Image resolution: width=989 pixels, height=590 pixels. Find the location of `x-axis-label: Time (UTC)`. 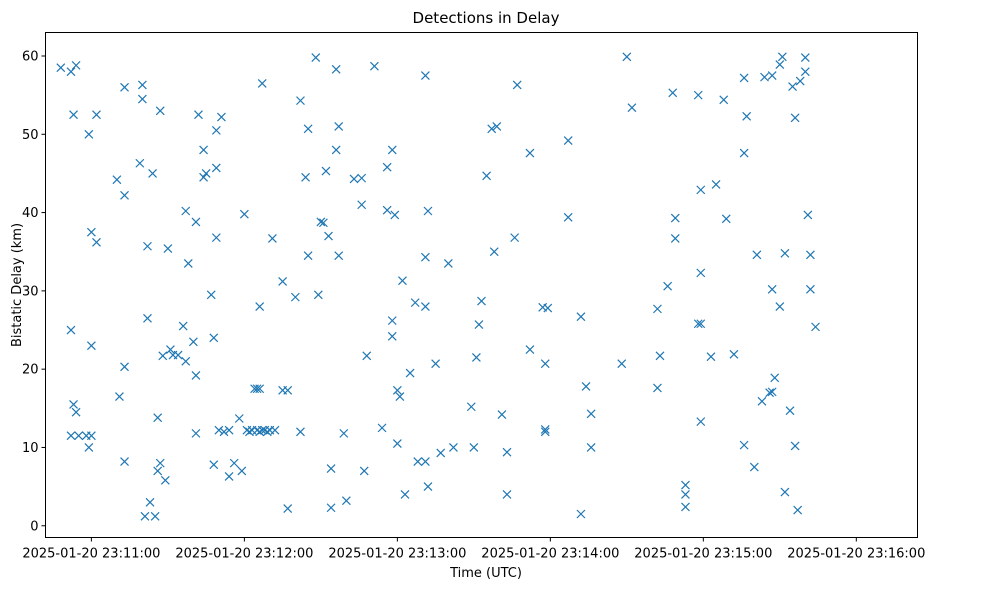

x-axis-label: Time (UTC) is located at coordinates (485, 573).